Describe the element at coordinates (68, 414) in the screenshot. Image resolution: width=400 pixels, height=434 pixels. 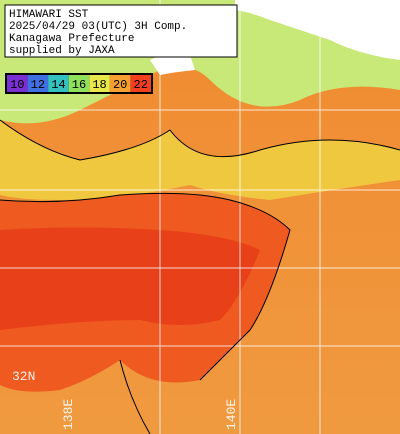
I see `lon-label: 138E` at that location.